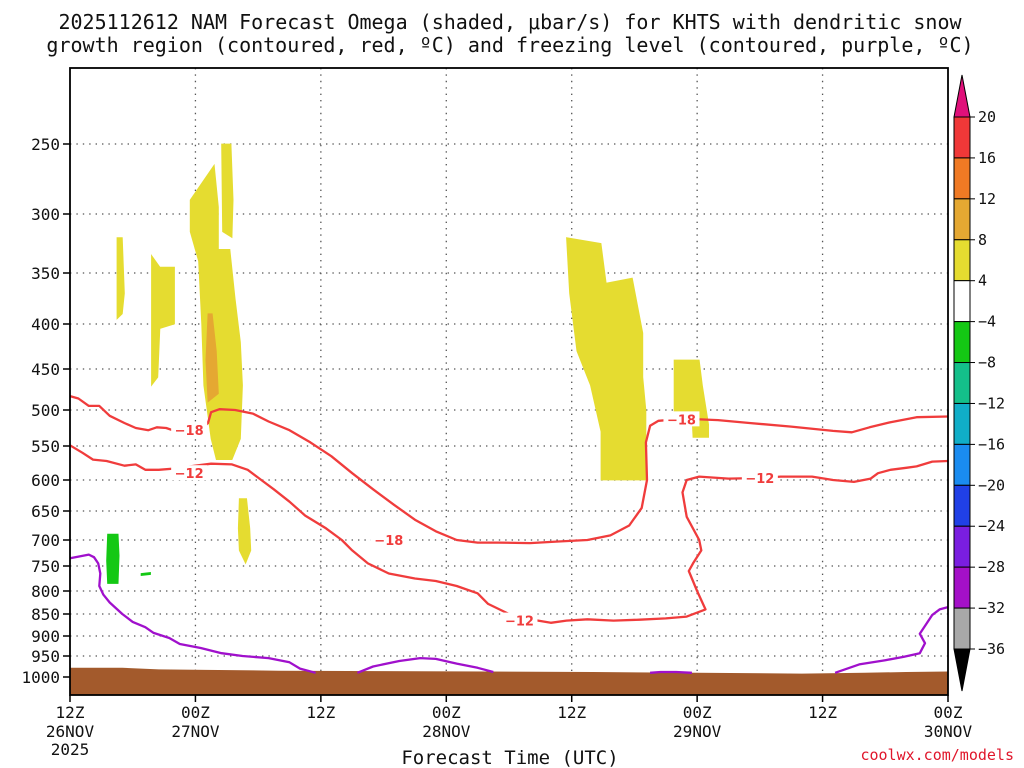  Describe the element at coordinates (45, 540) in the screenshot. I see `y-tick-label-700: 700` at that location.